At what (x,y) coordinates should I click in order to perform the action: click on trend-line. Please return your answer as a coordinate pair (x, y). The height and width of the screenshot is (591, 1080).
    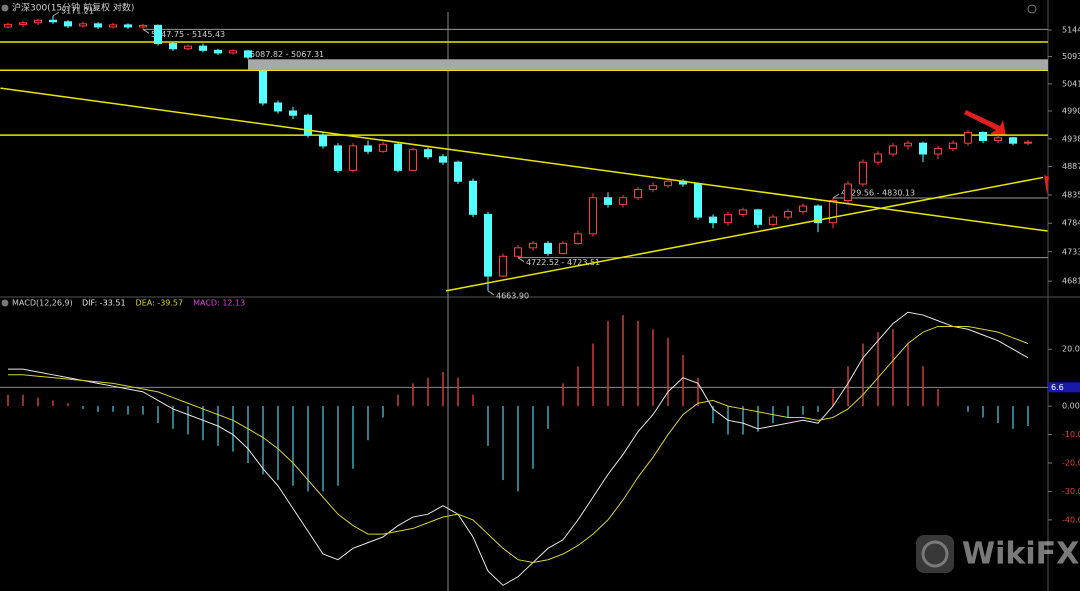
    Looking at the image, I should click on (744, 234).